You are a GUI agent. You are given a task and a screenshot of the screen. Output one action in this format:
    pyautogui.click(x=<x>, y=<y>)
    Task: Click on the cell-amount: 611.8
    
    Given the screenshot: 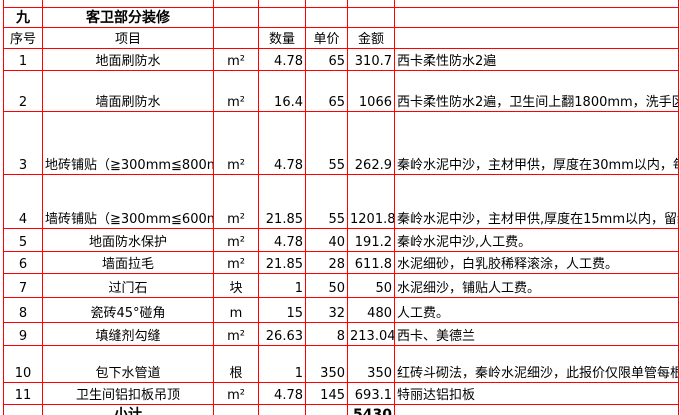 What is the action you would take?
    pyautogui.click(x=371, y=262)
    